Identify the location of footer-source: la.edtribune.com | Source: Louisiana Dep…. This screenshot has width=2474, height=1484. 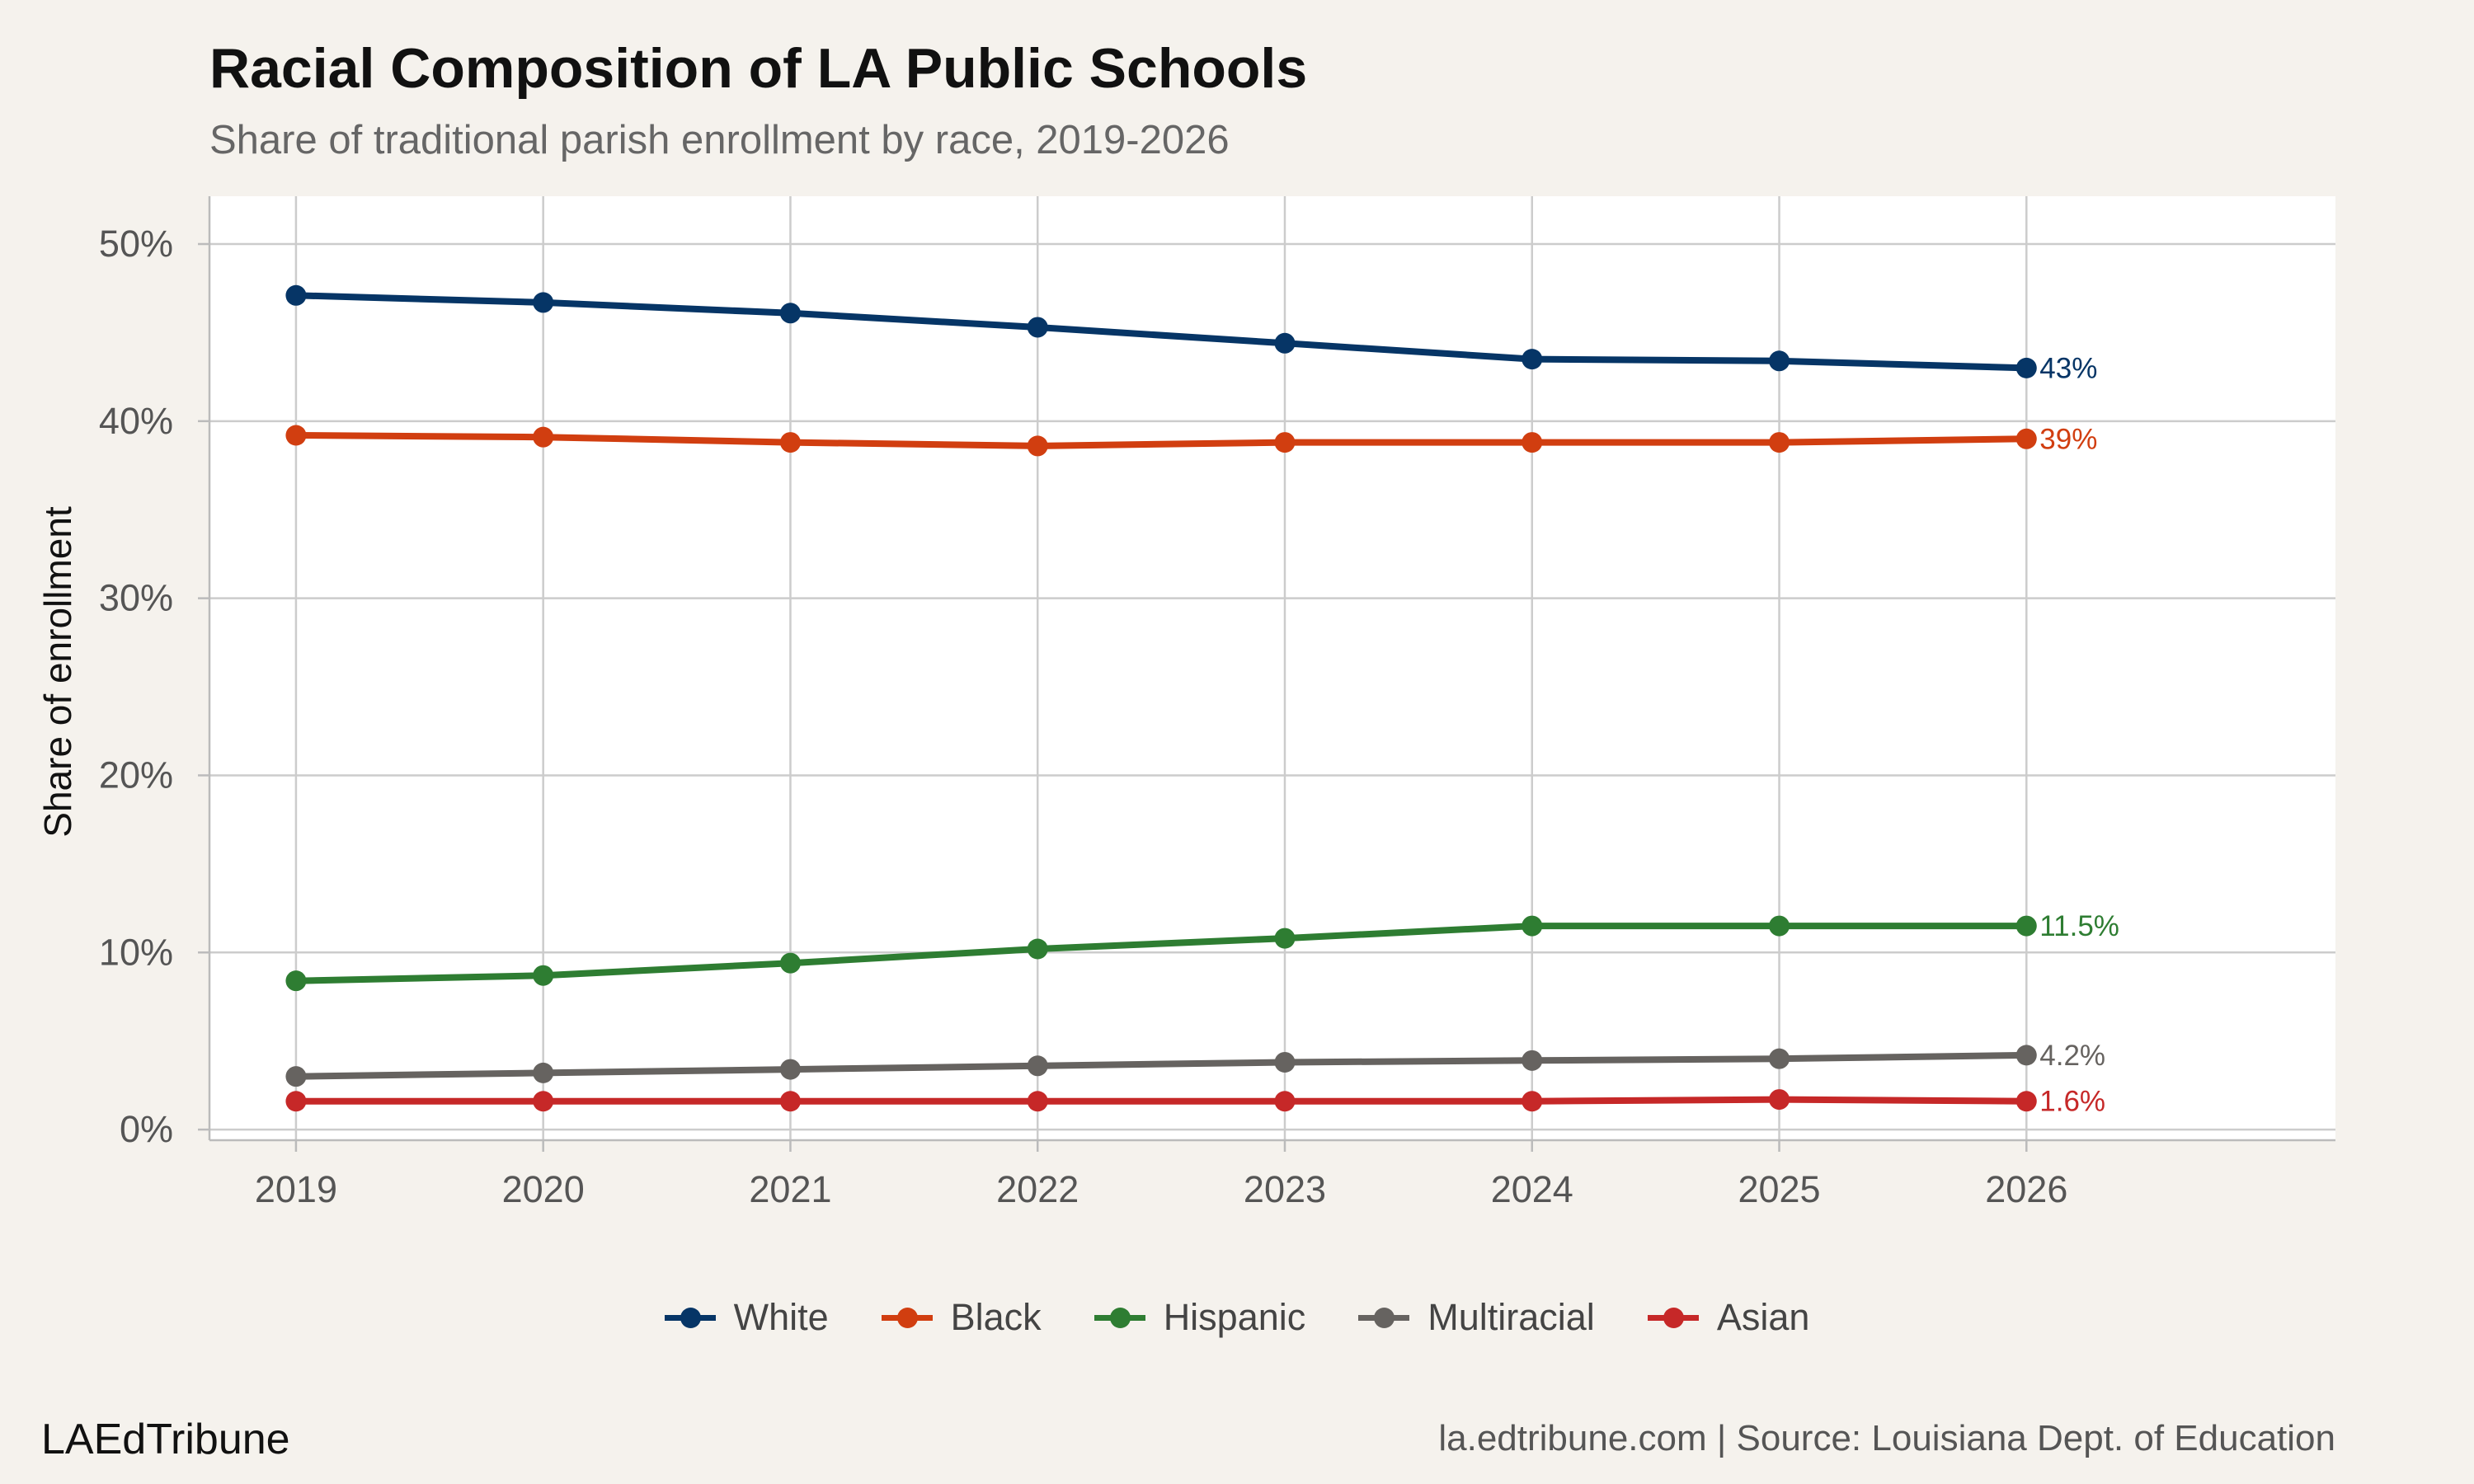
(1886, 1438).